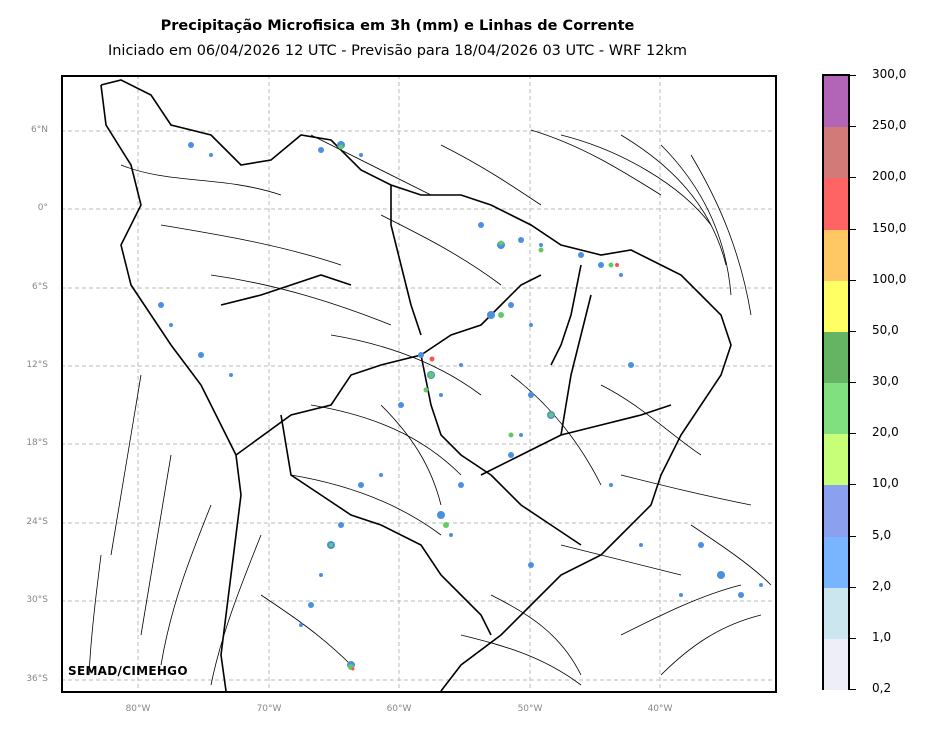  Describe the element at coordinates (882, 534) in the screenshot. I see `colorbar-label: 5,0` at that location.